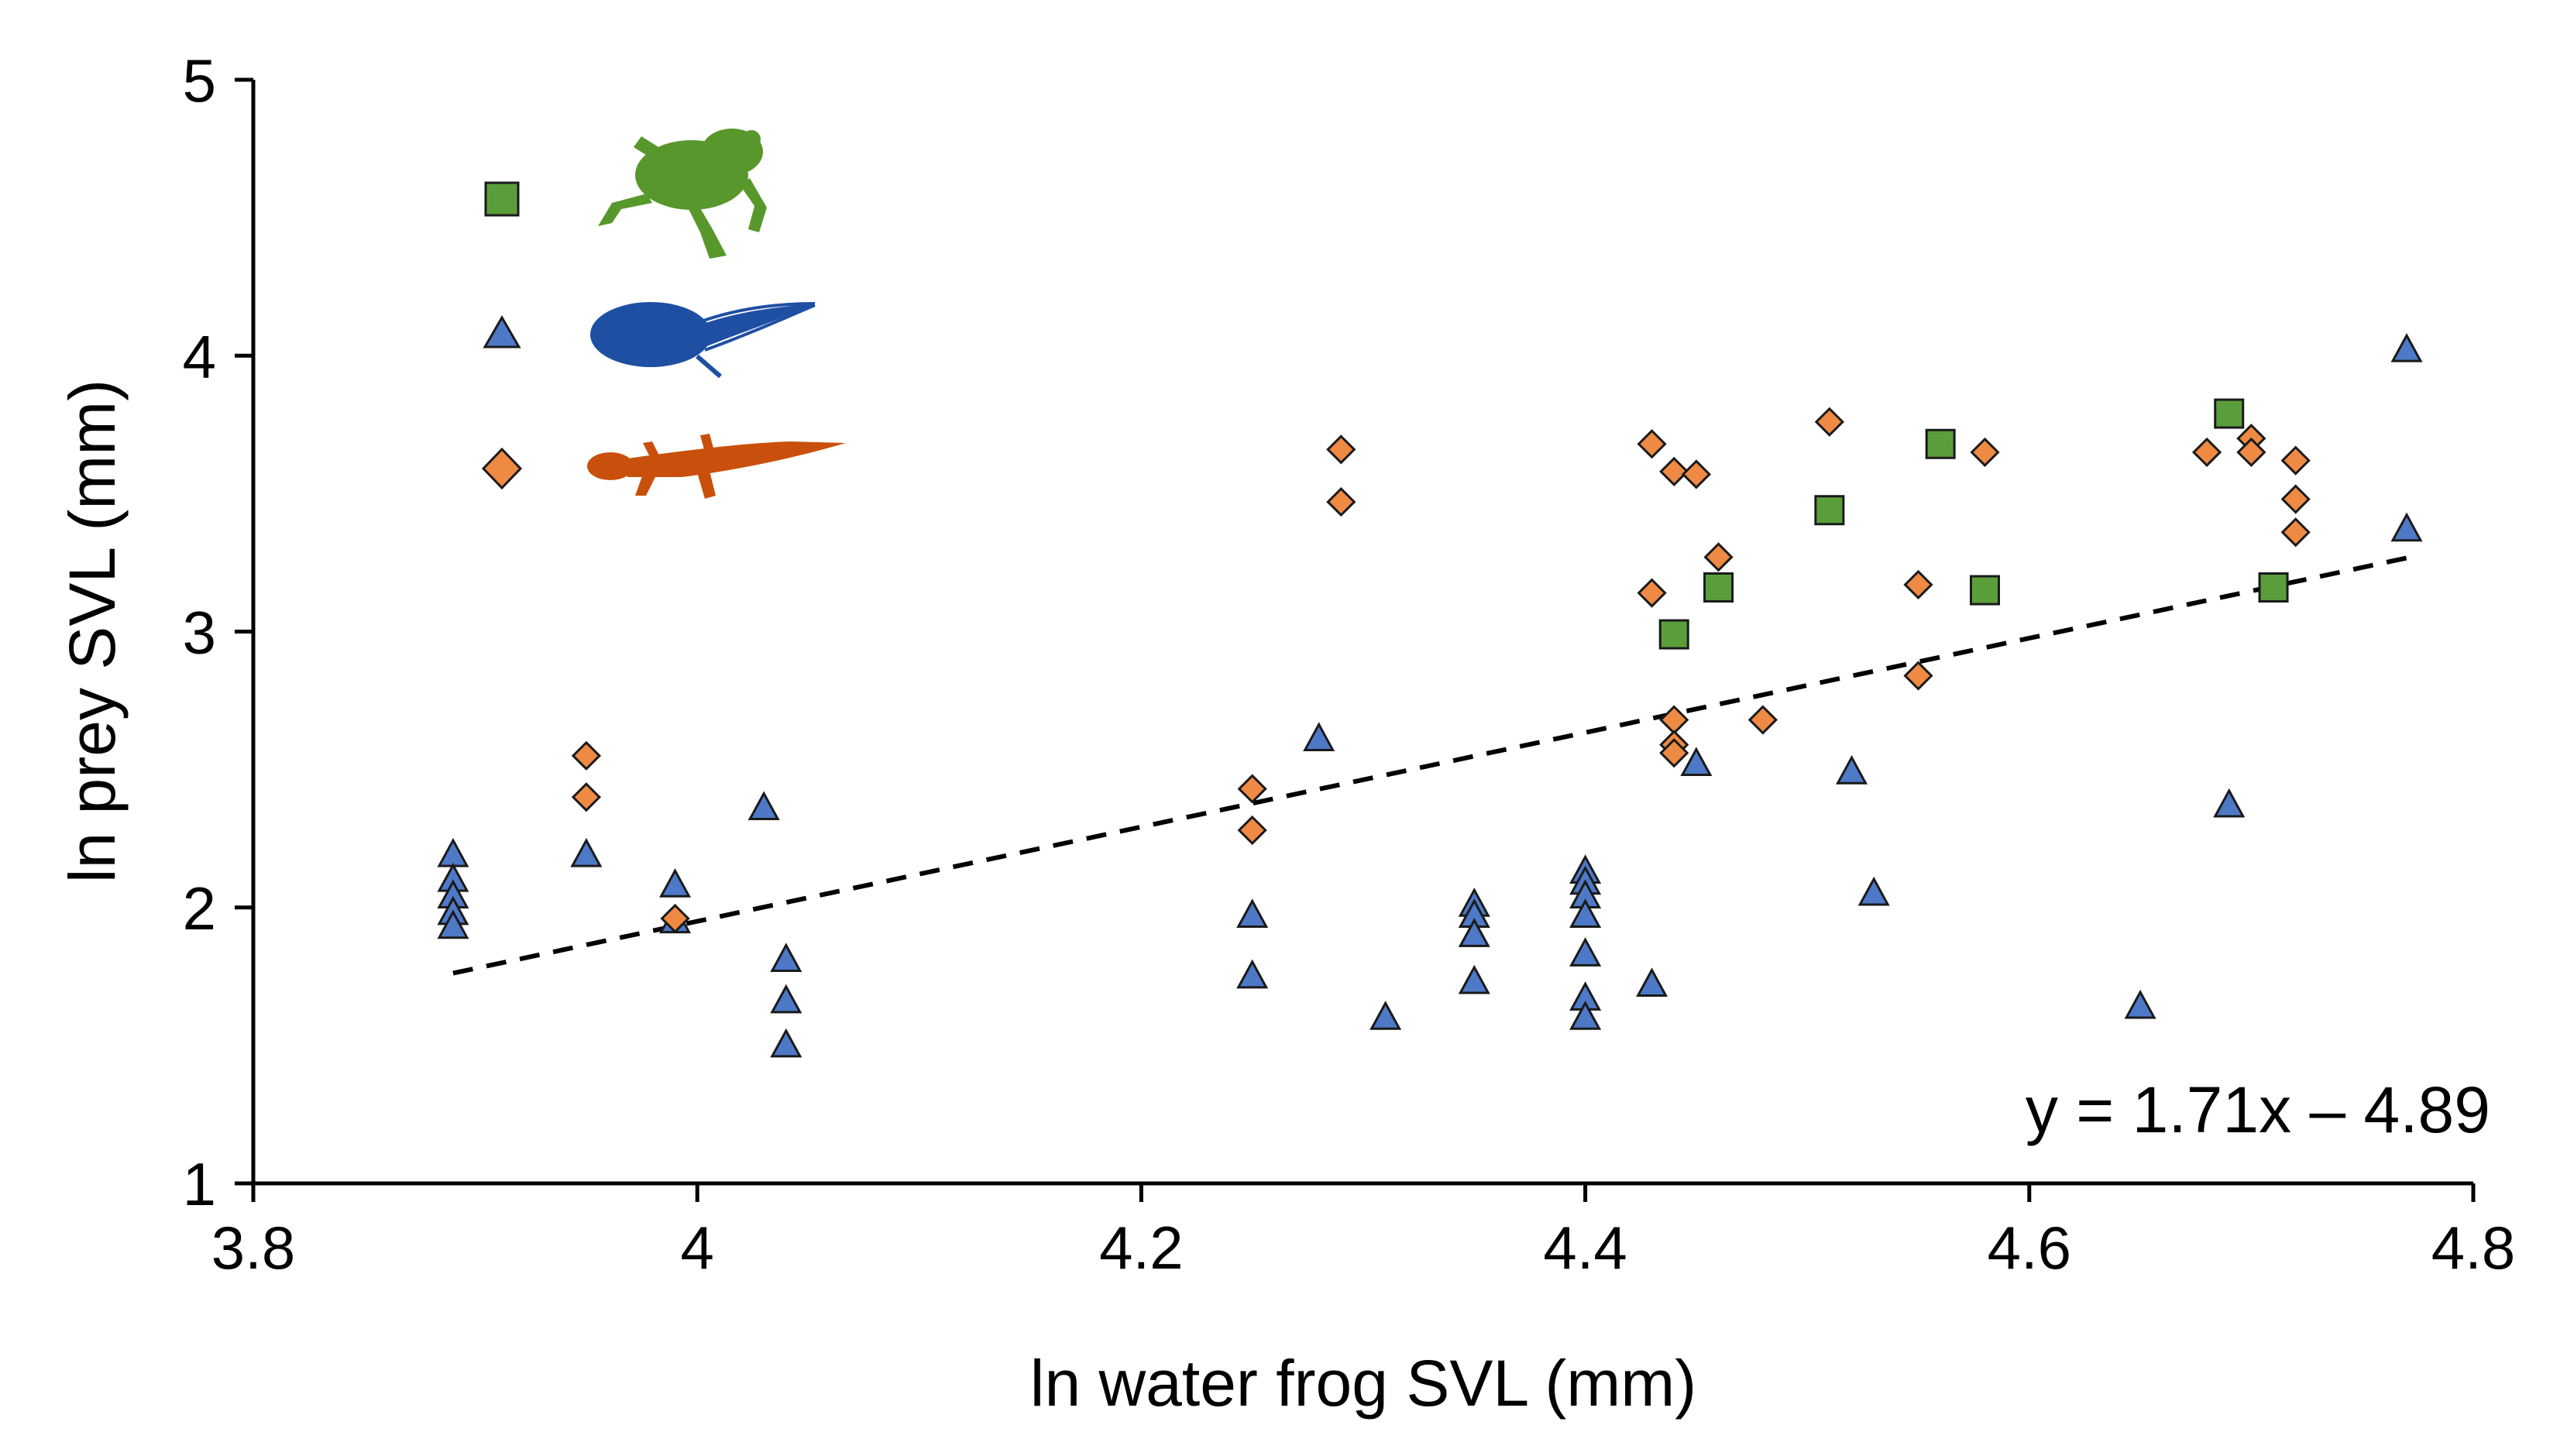  Describe the element at coordinates (199, 356) in the screenshot. I see `y-tick-label: 4` at that location.